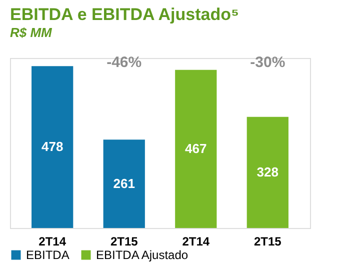 The width and height of the screenshot is (363, 265). What do you see at coordinates (124, 63) in the screenshot?
I see `annotation: -46%` at bounding box center [124, 63].